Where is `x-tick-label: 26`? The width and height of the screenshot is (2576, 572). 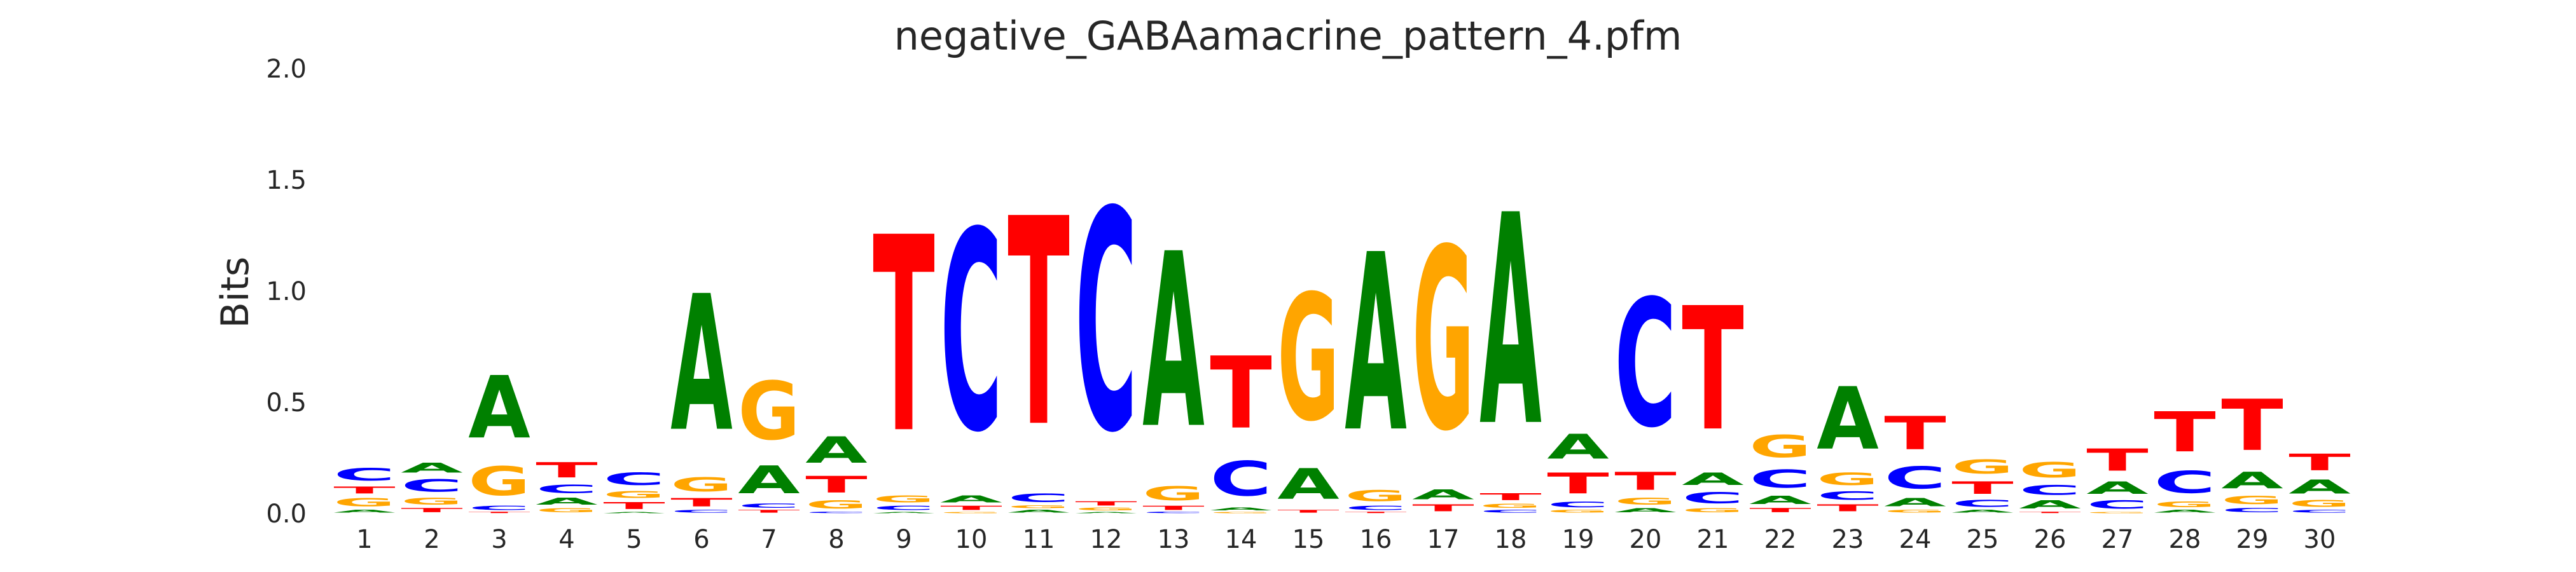
x-tick-label: 26 is located at coordinates (2050, 539).